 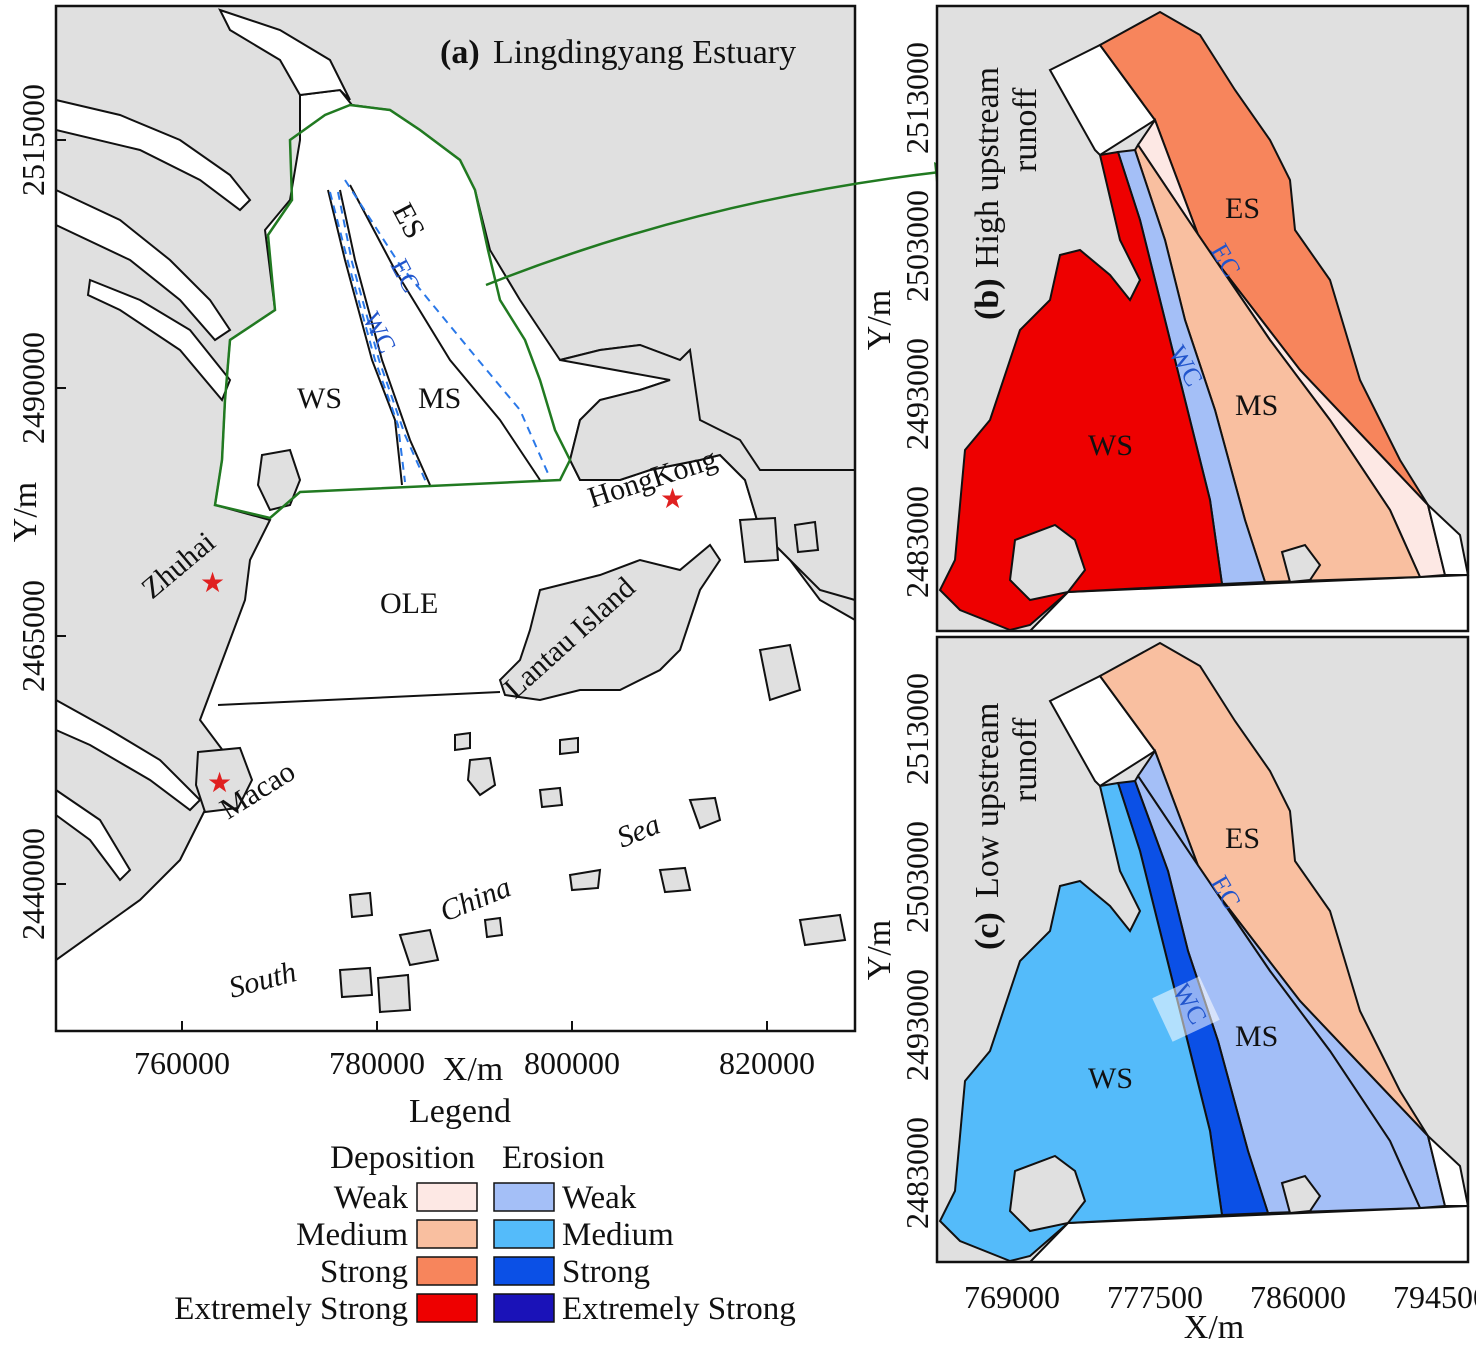 I want to click on legend-dep-medium: Medium, so click(x=352, y=1235).